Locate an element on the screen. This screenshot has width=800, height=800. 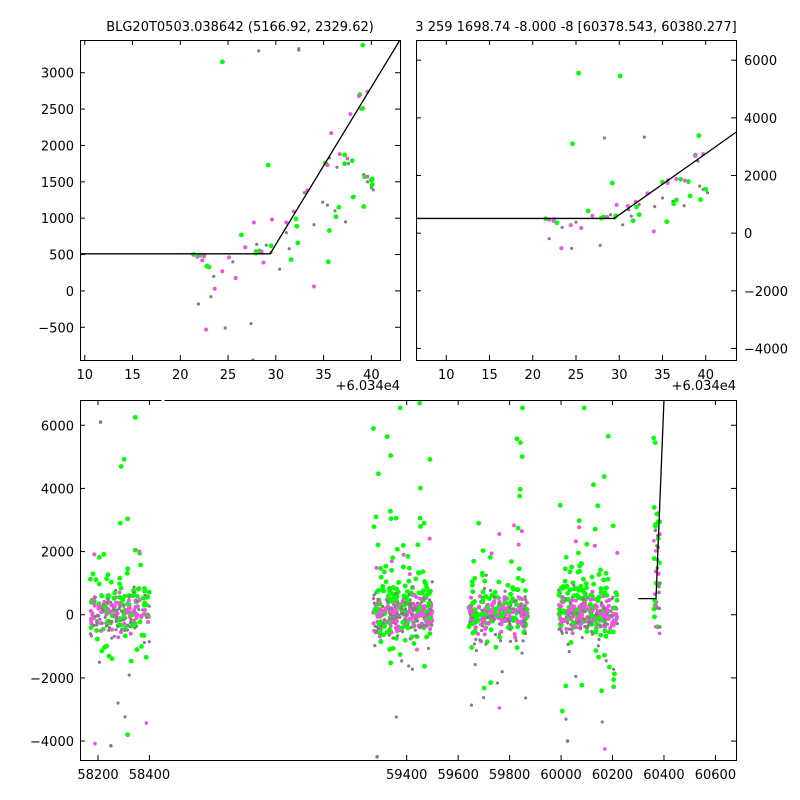
top-right-plot-area is located at coordinates (576, 160).